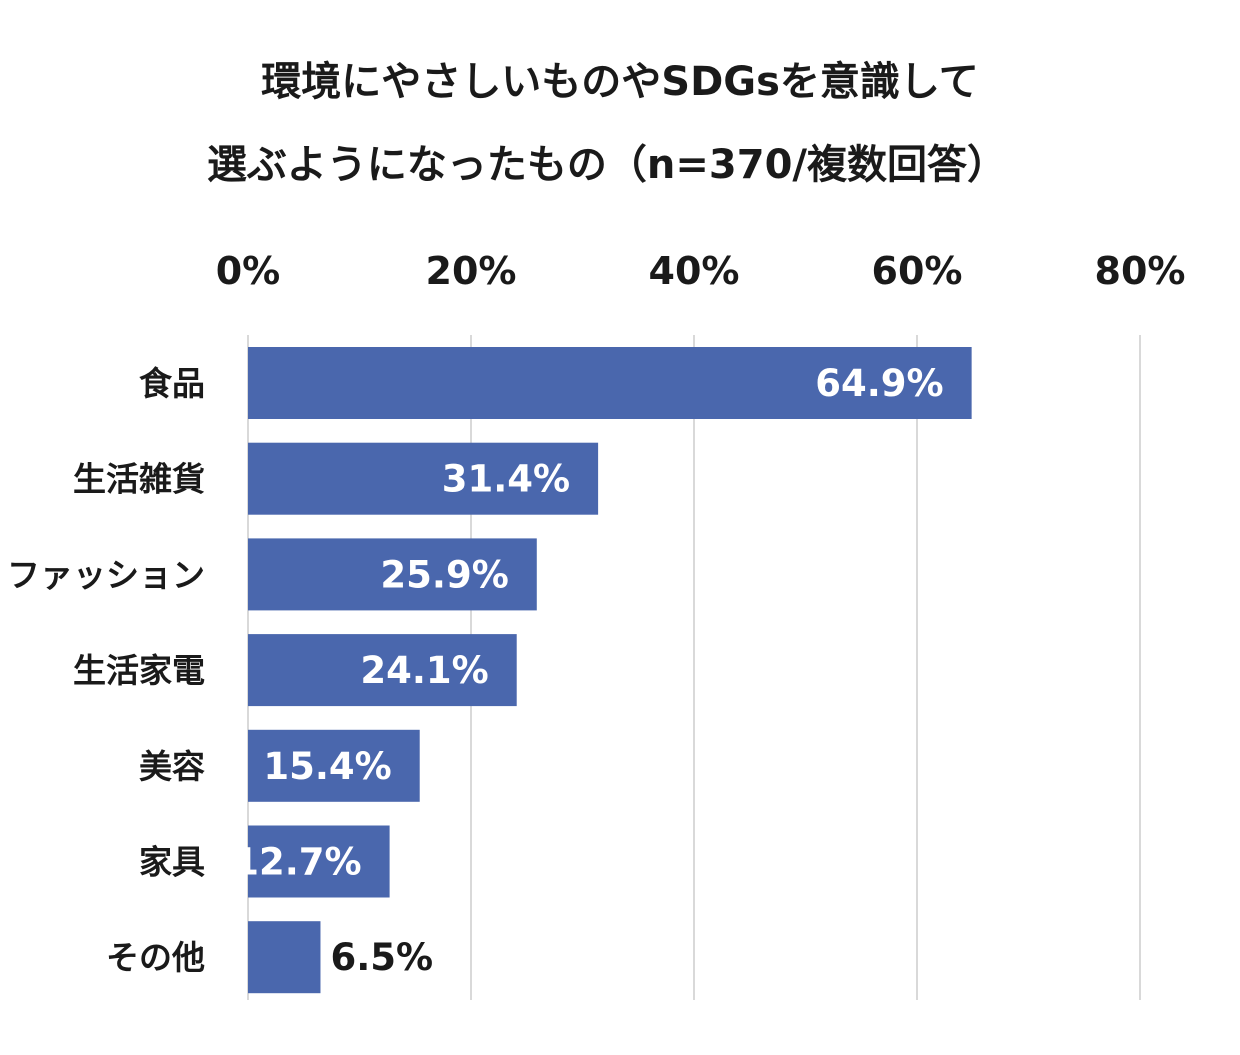  I want to click on data-label: 25.9%, so click(444, 574).